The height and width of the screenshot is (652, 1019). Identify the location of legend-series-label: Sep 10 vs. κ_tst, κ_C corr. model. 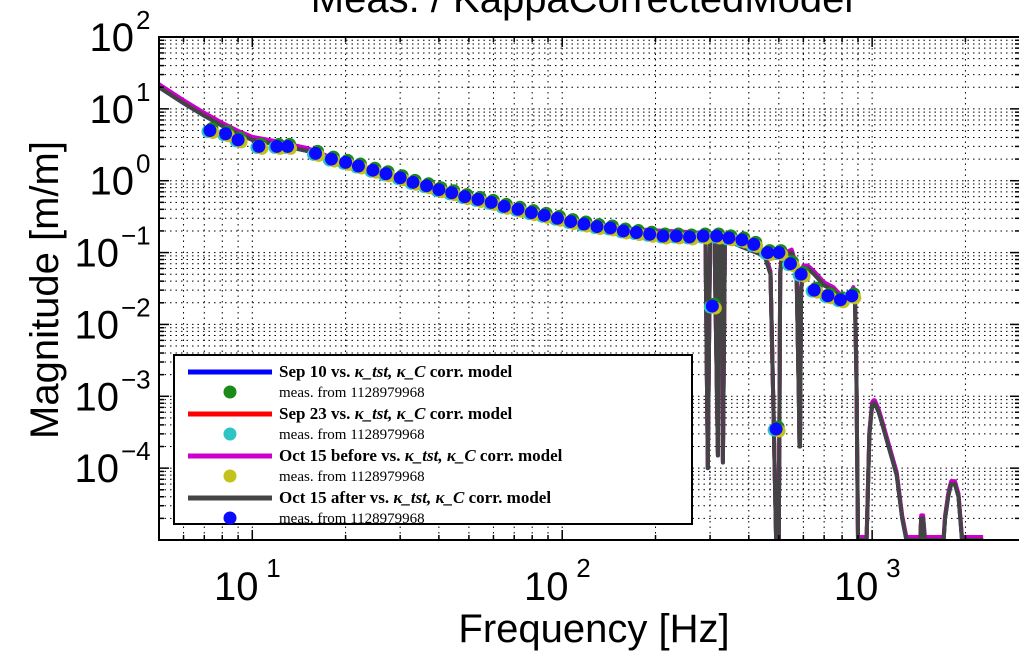
(395, 371).